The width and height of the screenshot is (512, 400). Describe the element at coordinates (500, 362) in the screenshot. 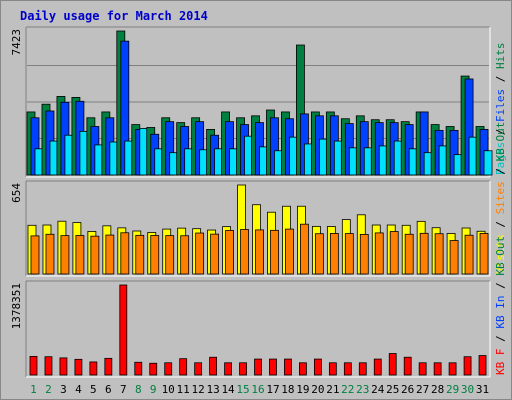

I see `legend-kb-f: KB F` at that location.